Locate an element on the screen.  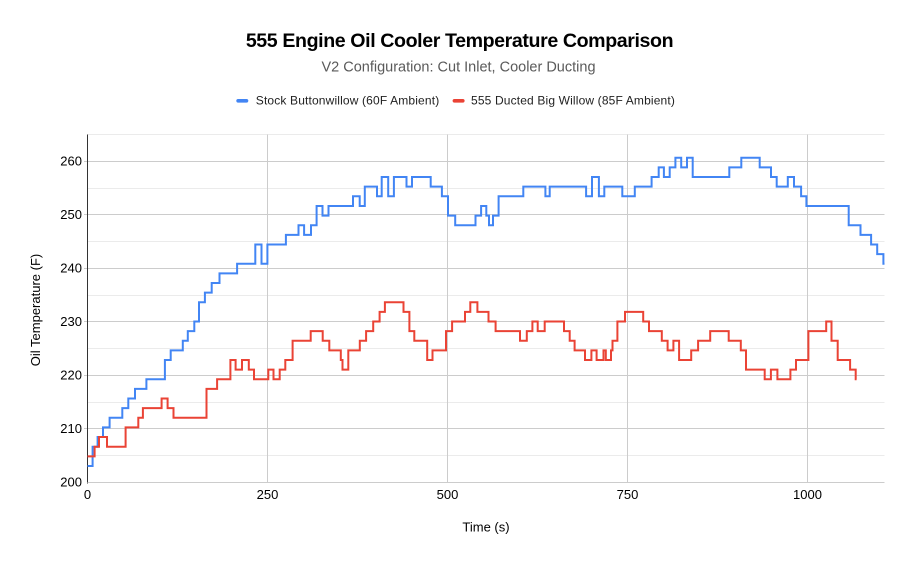
svg-text: Time (s) is located at coordinates (485, 527).